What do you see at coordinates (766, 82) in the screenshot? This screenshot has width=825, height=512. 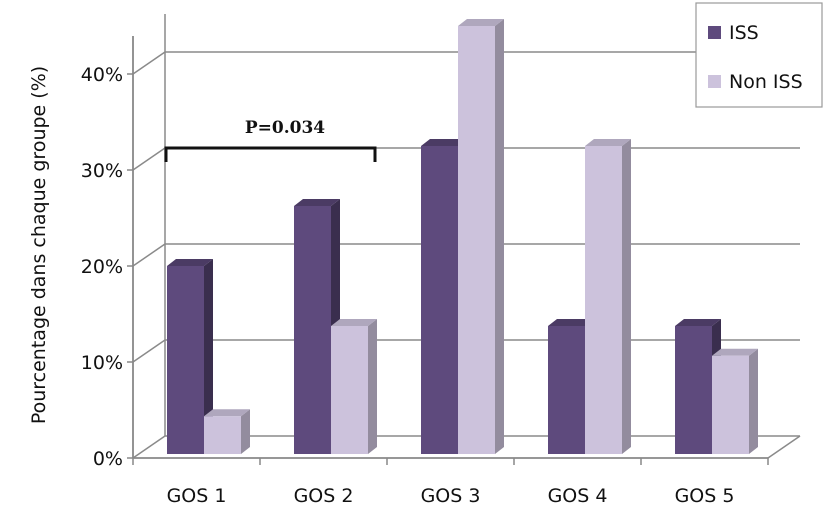 I see `legend-label-non-iss: Non ISS` at bounding box center [766, 82].